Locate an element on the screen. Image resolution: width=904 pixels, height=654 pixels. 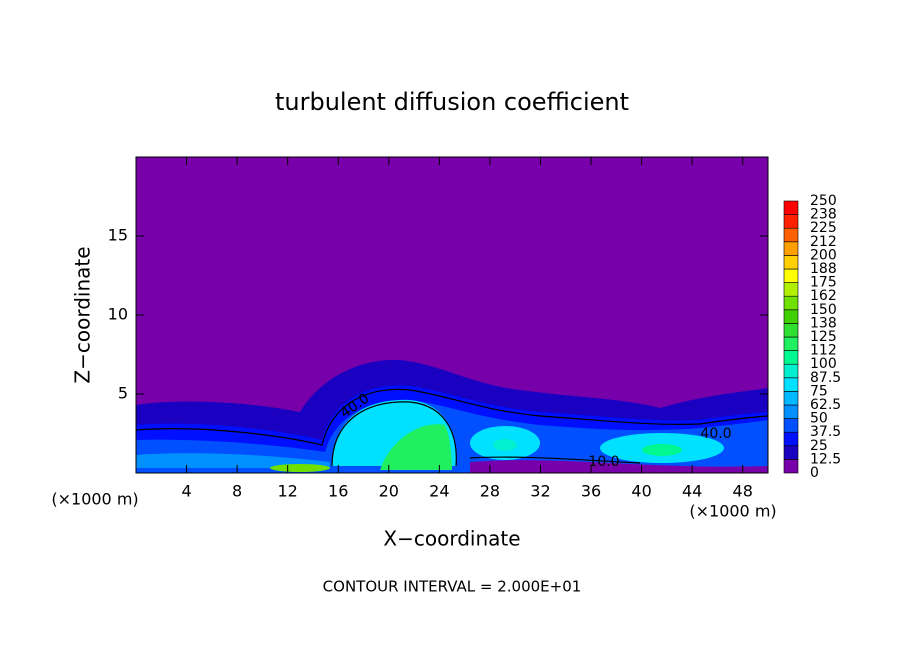
y-tick-label: 5 is located at coordinates (123, 393).